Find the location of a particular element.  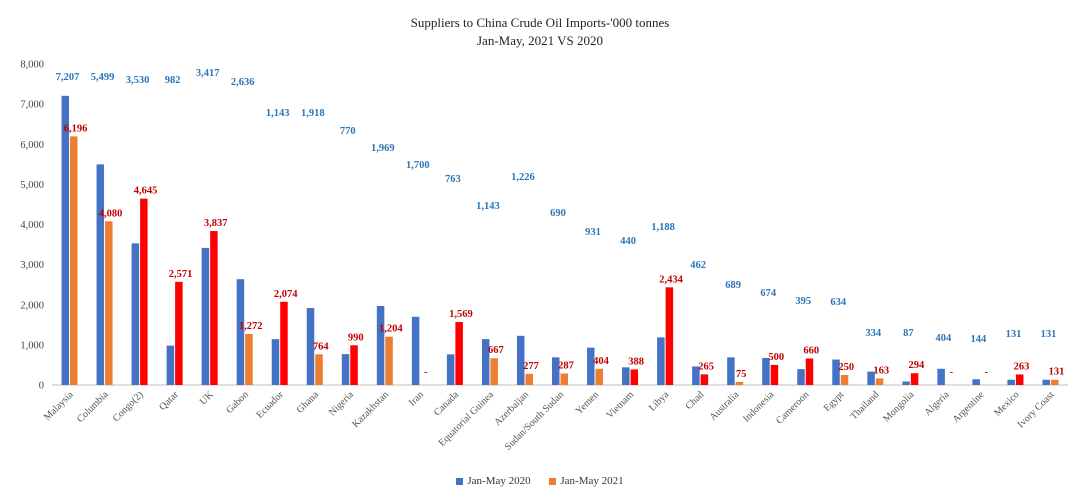

data-label-2020: 1,700 is located at coordinates (418, 165).